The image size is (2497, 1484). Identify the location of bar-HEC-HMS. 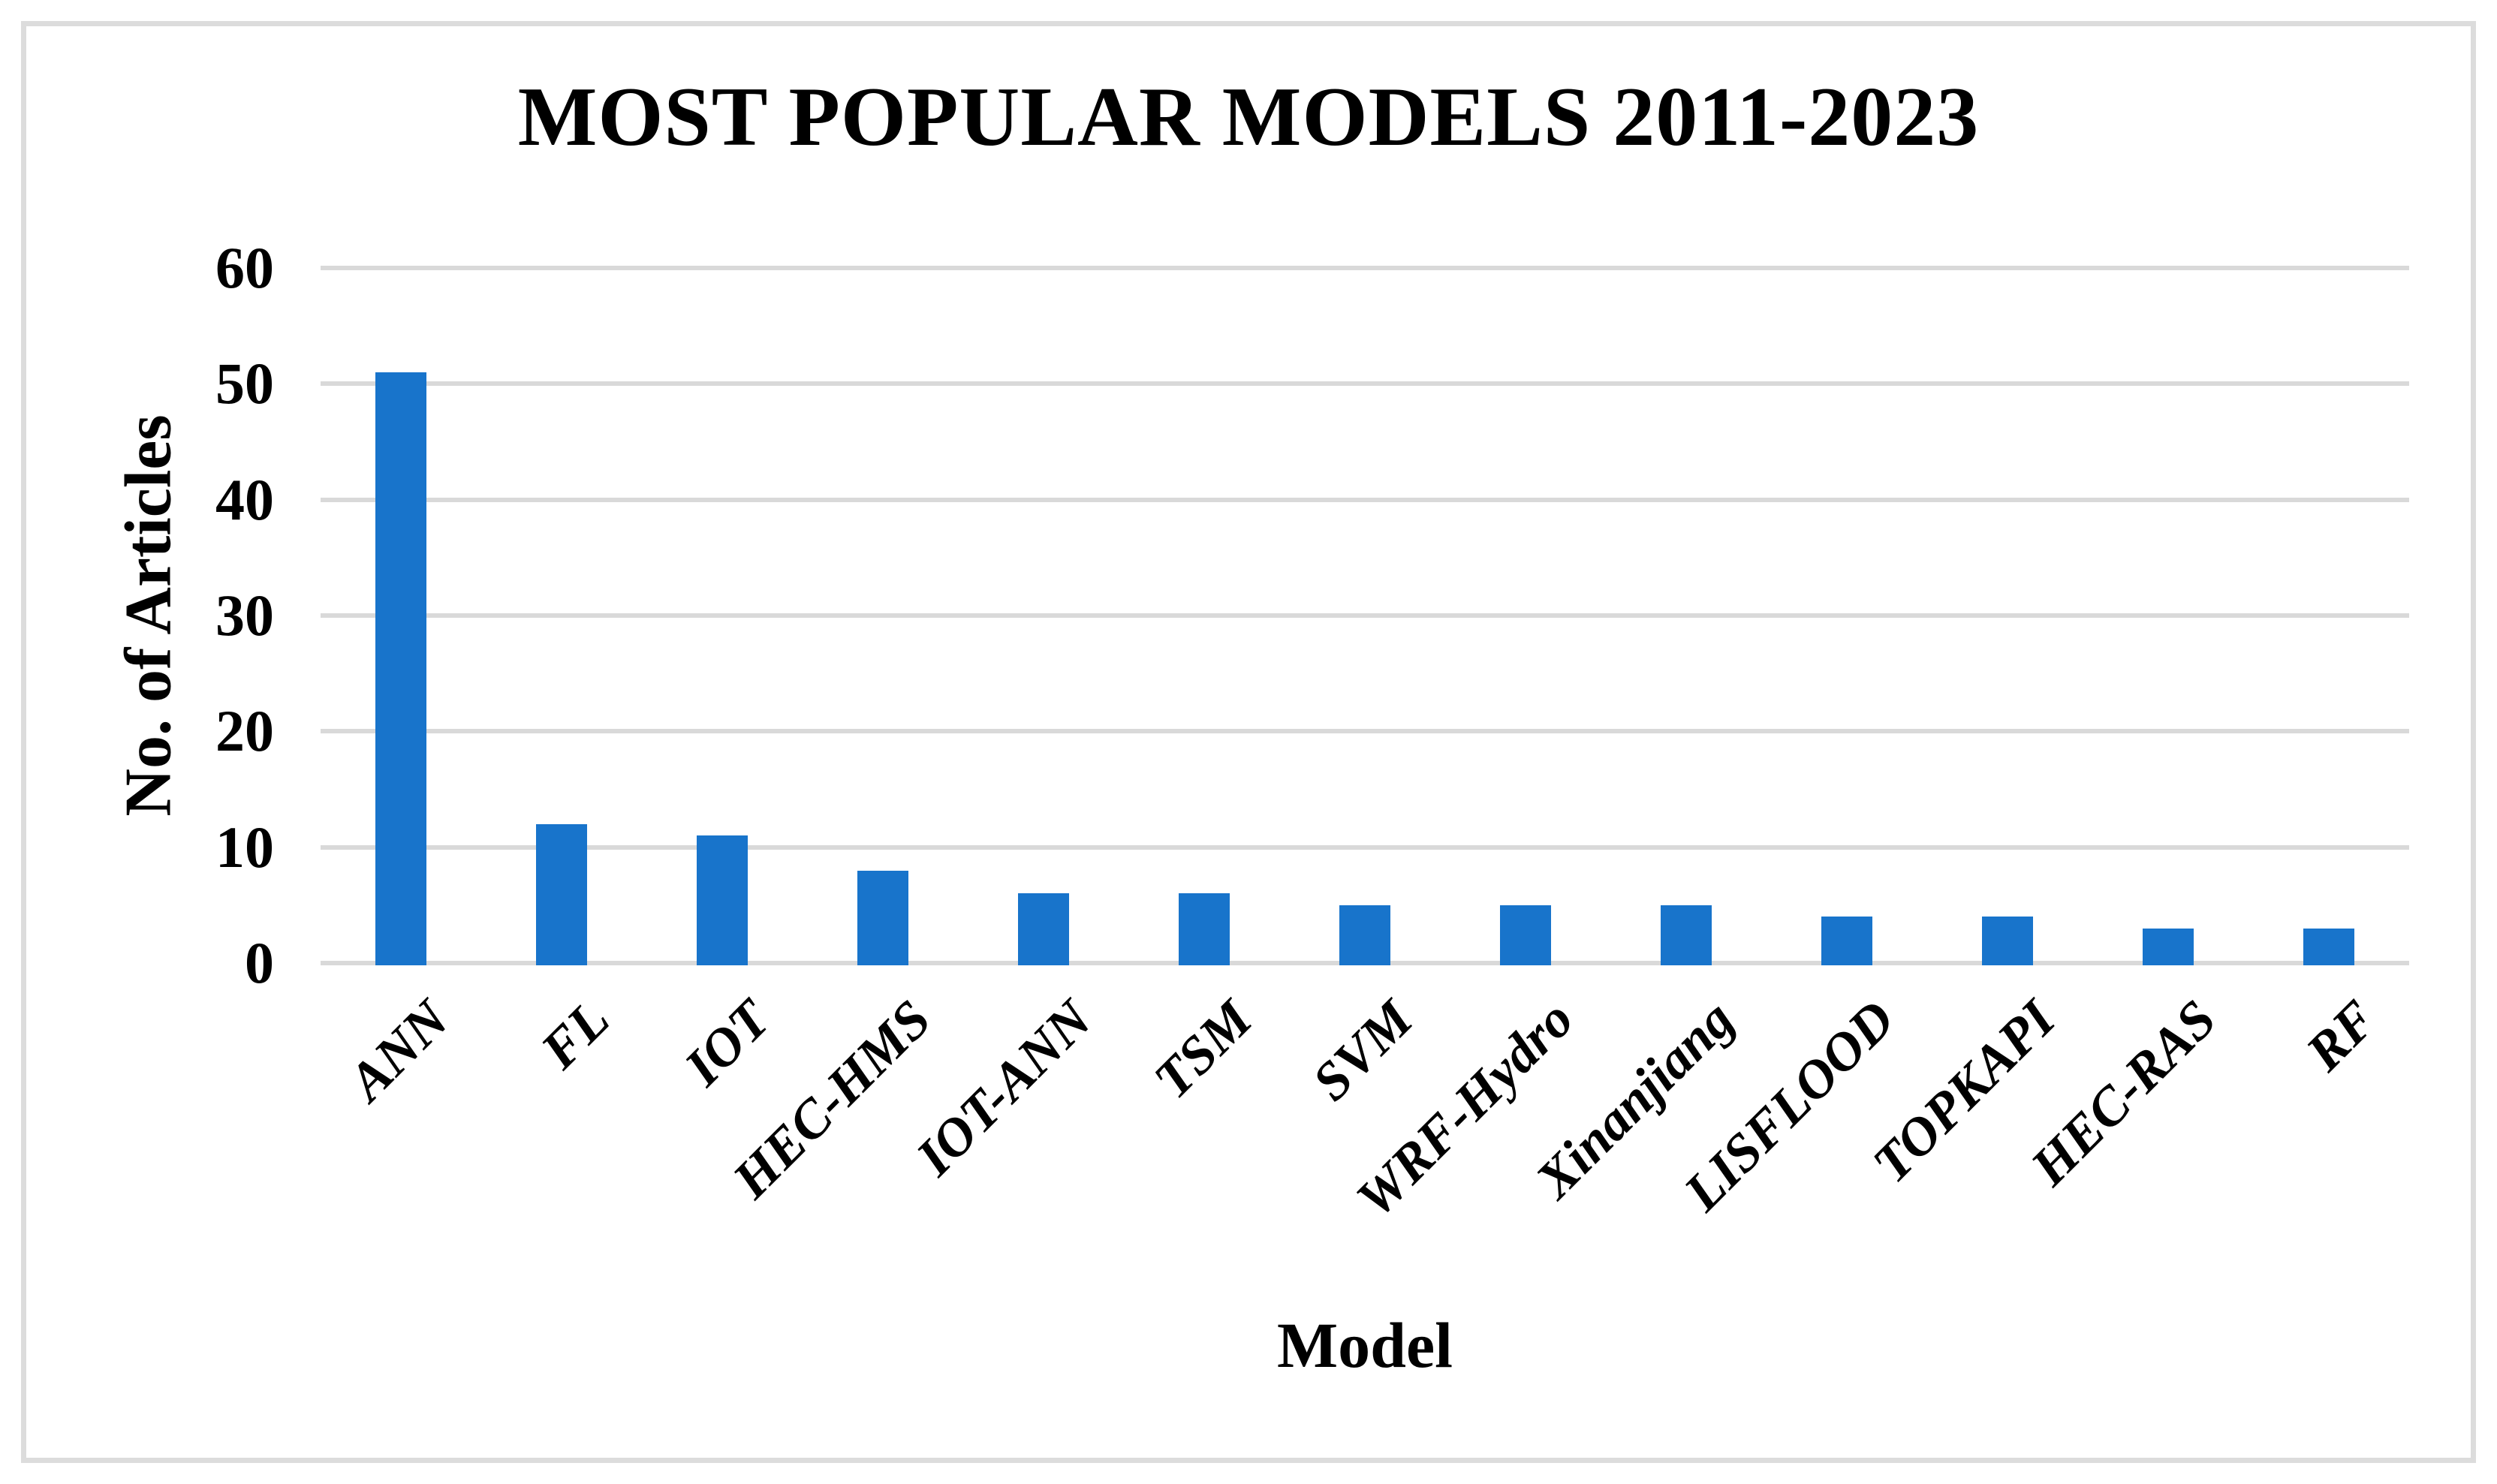
(882, 918).